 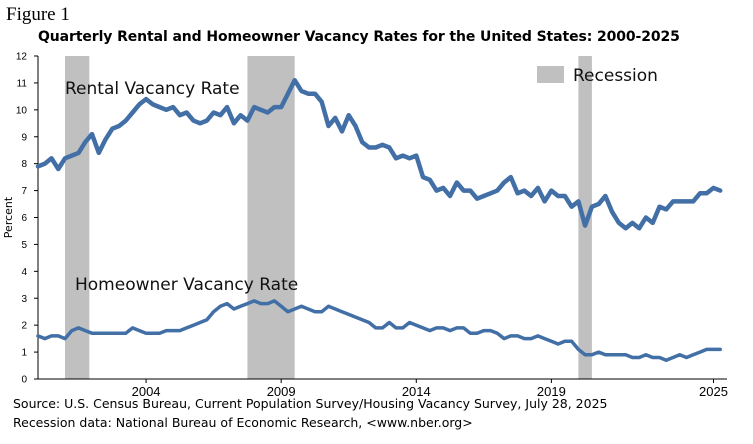 I want to click on x-tick-label: 2004, so click(x=146, y=391).